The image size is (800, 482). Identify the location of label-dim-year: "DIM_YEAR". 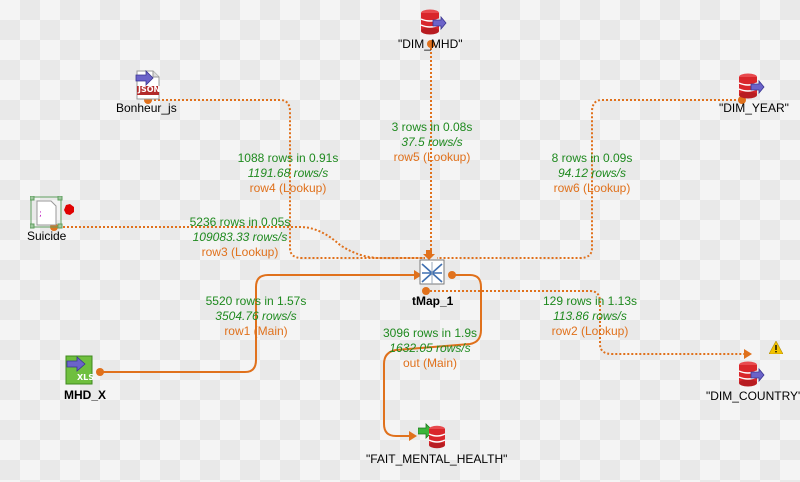
(754, 108).